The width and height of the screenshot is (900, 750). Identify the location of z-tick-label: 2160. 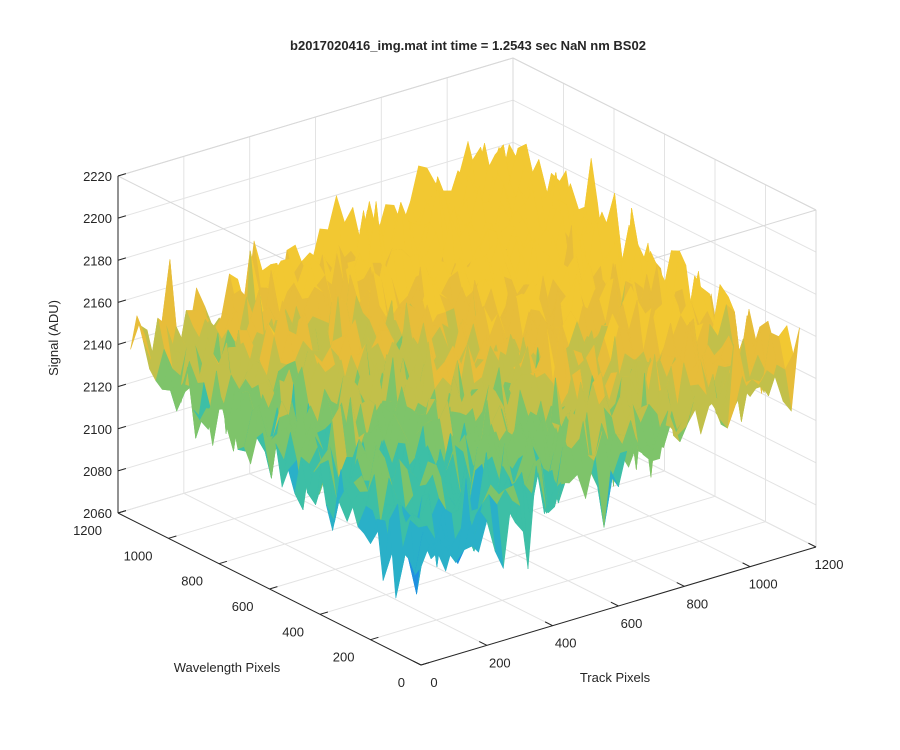
(97, 302).